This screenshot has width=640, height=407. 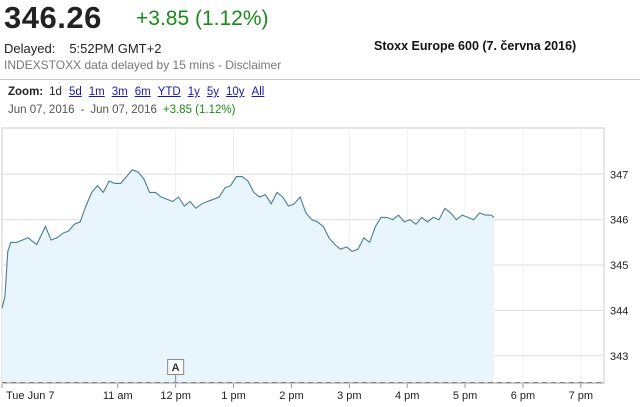 I want to click on range-change: +3.85 (1.12%), so click(x=199, y=110).